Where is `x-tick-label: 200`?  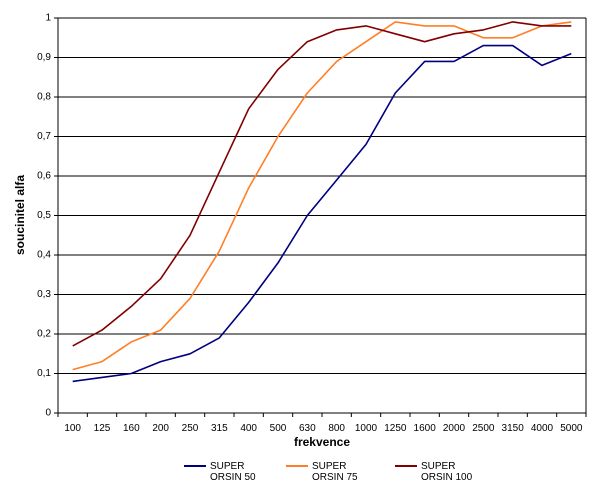 x-tick-label: 200 is located at coordinates (160, 428).